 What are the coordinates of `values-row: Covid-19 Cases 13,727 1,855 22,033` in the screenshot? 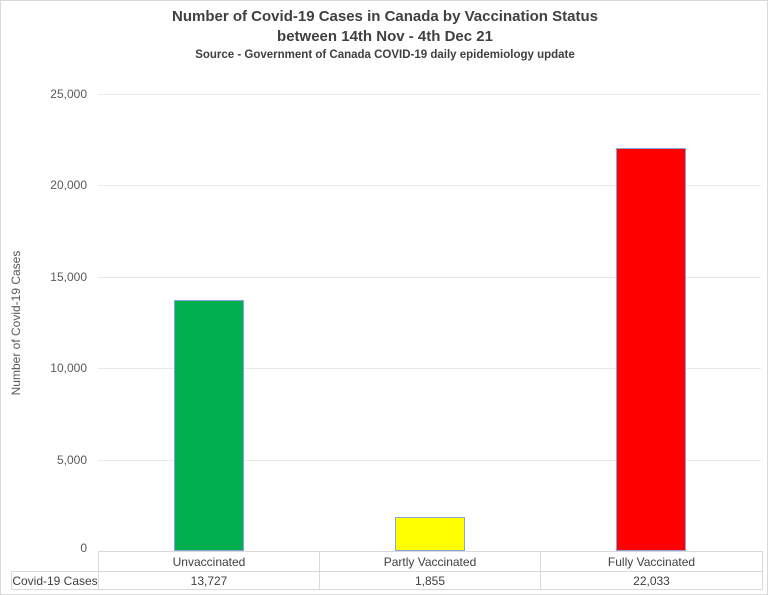 It's located at (387, 580).